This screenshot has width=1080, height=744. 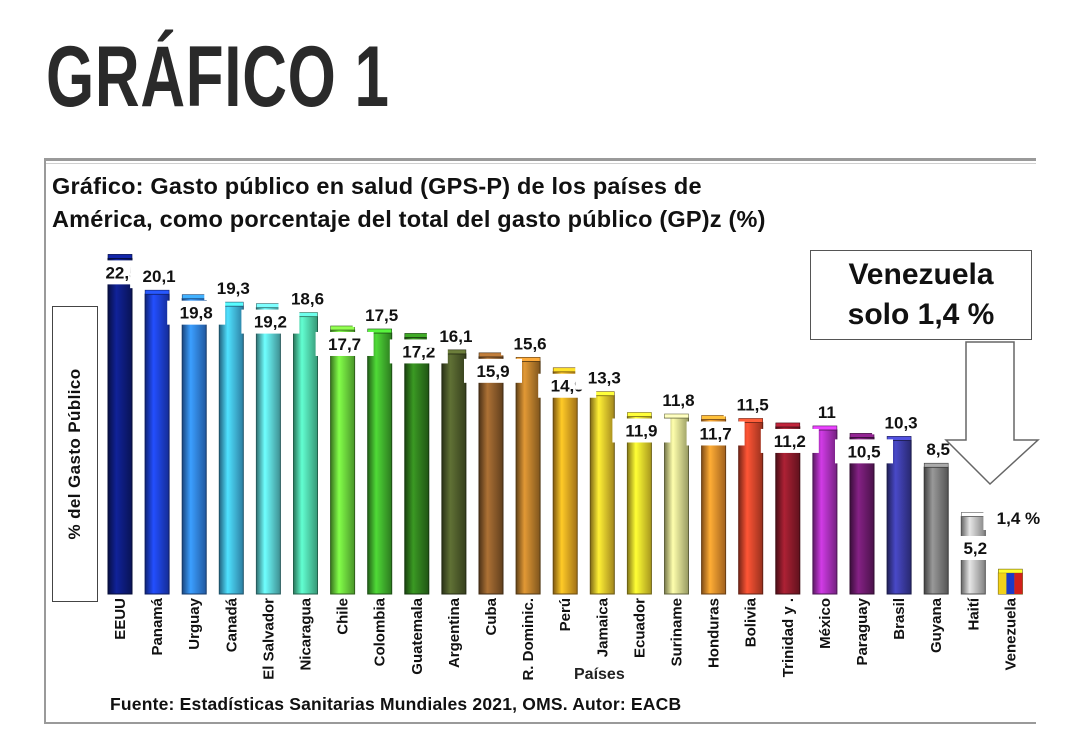 I want to click on value-label: 11,9, so click(x=641, y=430).